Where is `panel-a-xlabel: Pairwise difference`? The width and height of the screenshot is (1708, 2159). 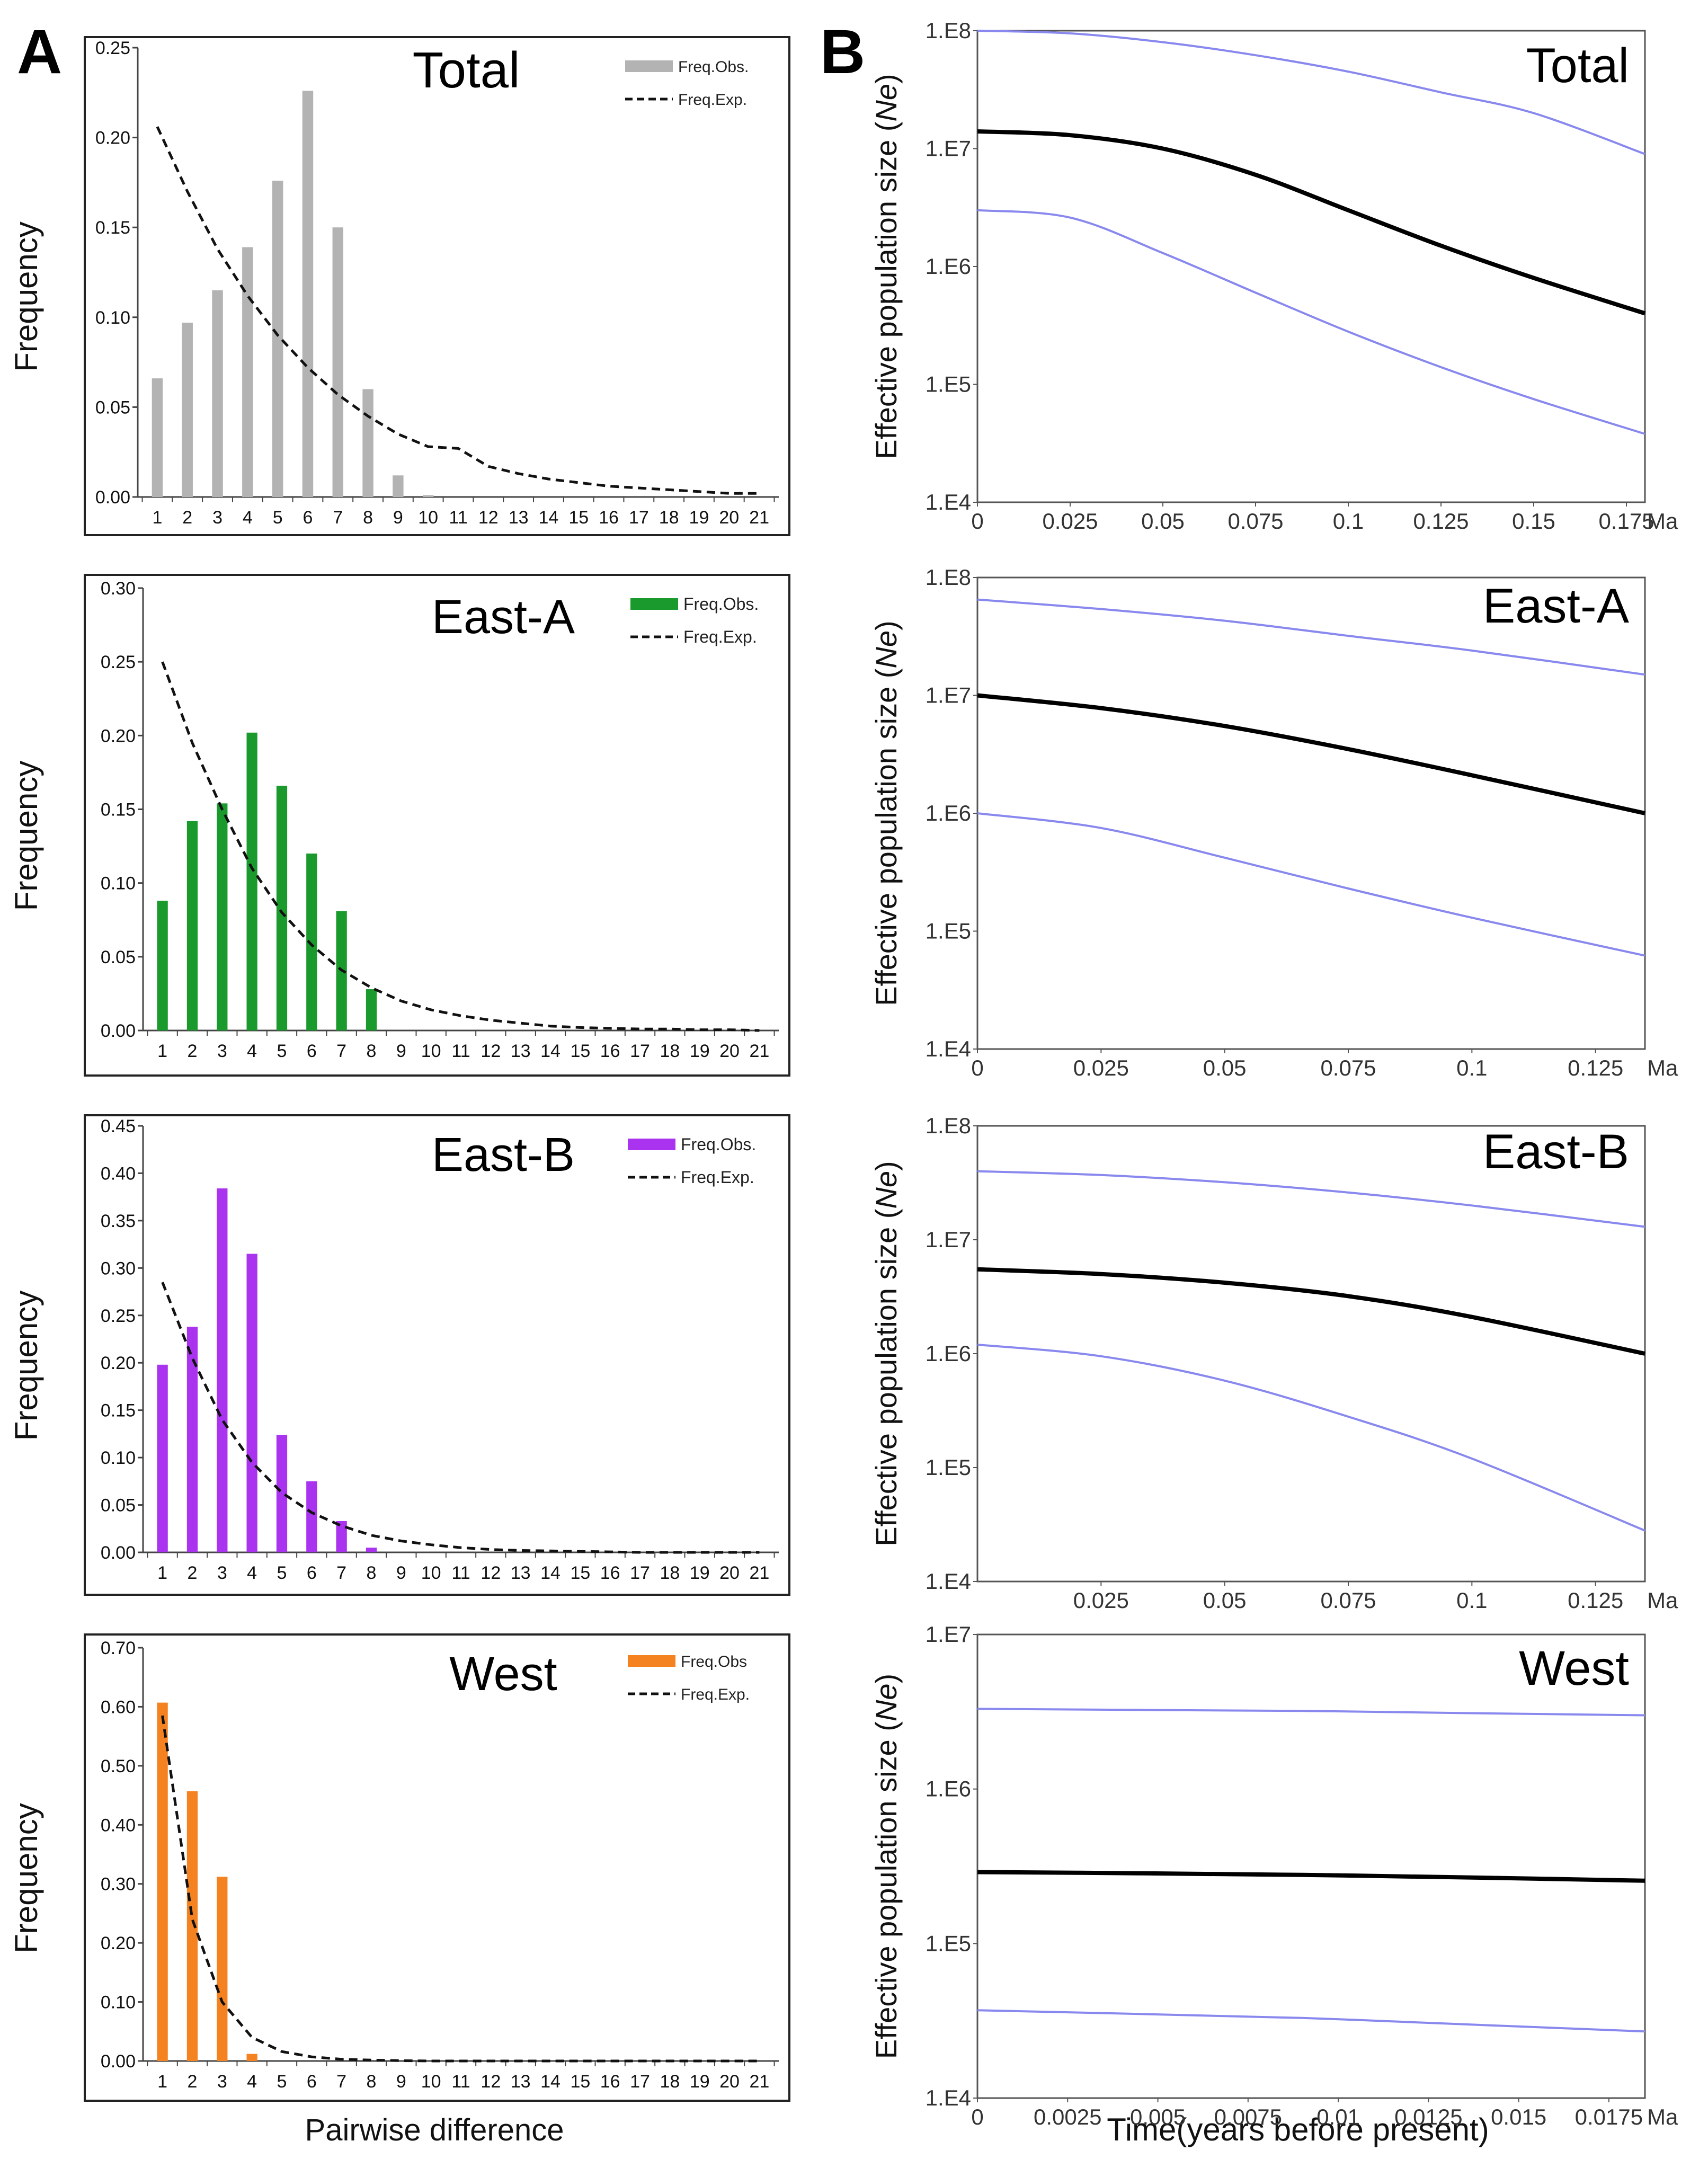
panel-a-xlabel: Pairwise difference is located at coordinates (434, 2130).